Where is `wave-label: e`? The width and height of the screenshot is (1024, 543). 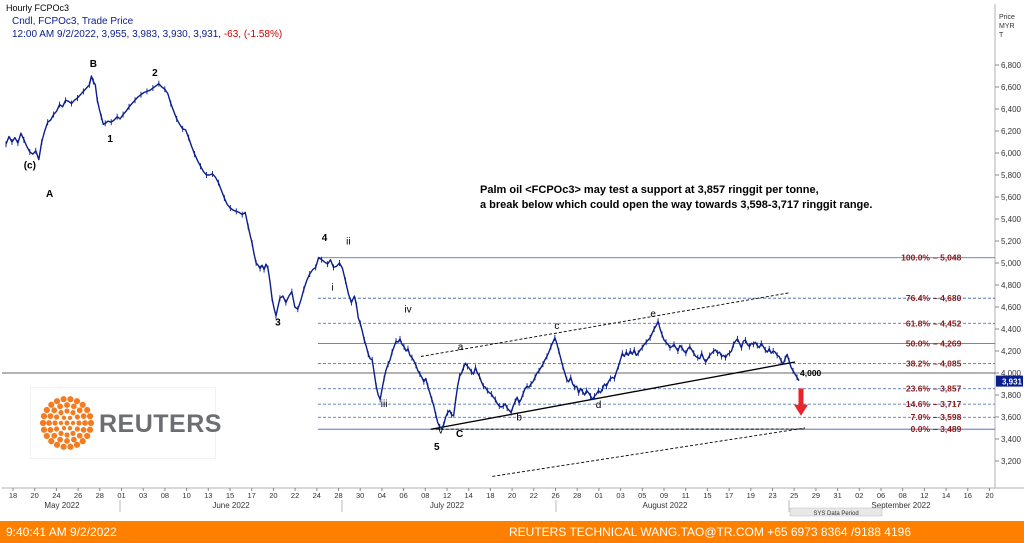
wave-label: e is located at coordinates (653, 314).